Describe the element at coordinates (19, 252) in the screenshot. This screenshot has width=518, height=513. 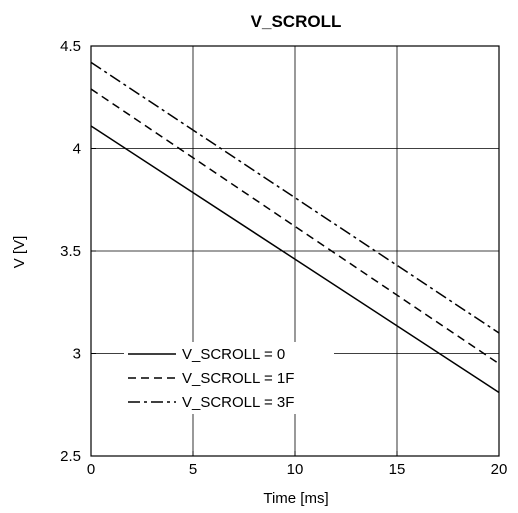
I see `y-axis-label: V [V]` at that location.